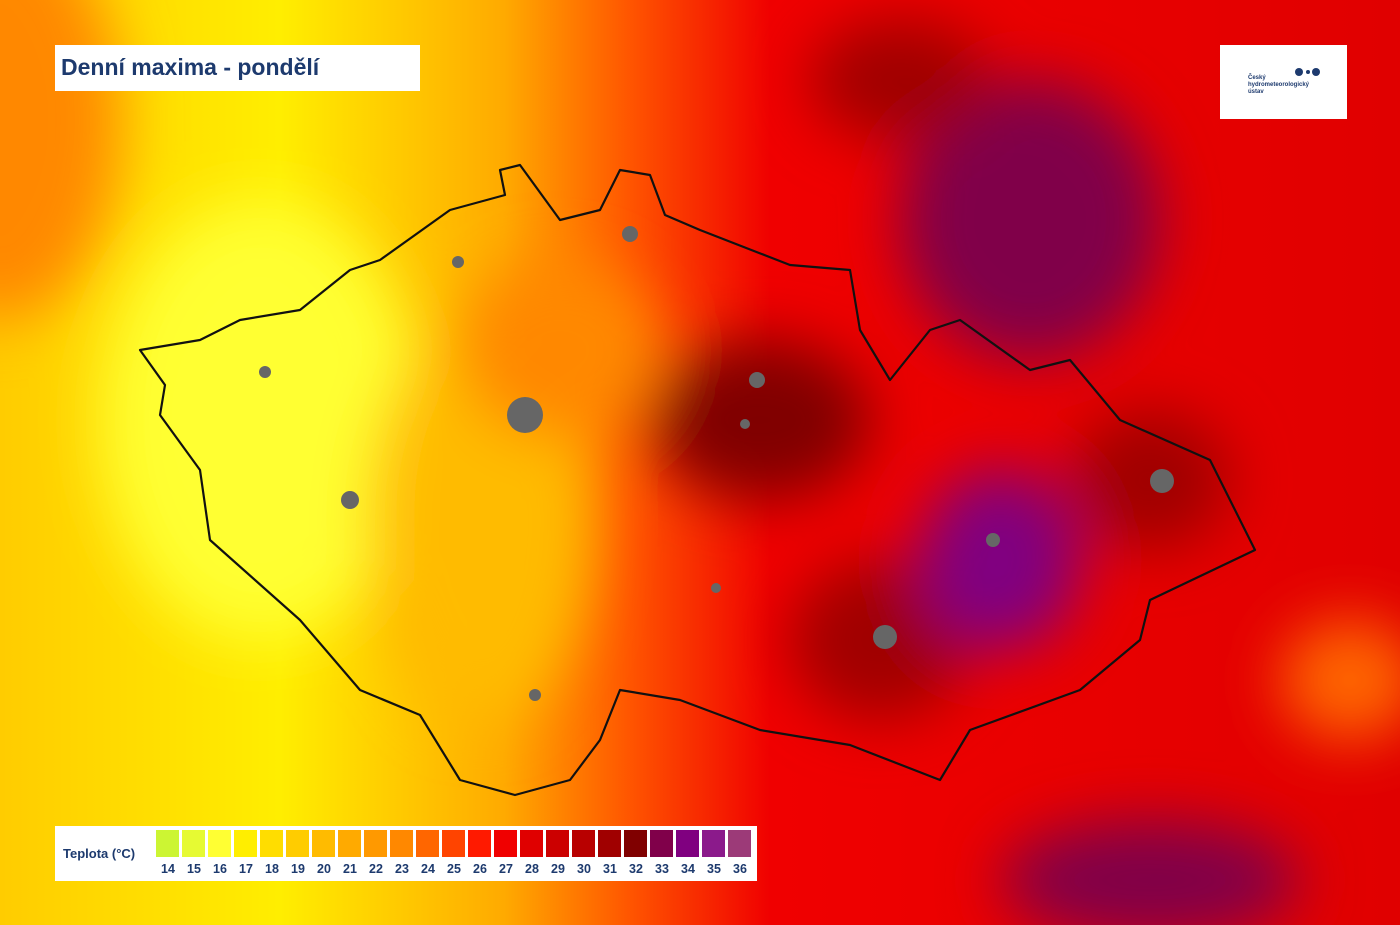  What do you see at coordinates (237, 68) in the screenshot?
I see `map-title: Denní maxima - pondělí` at bounding box center [237, 68].